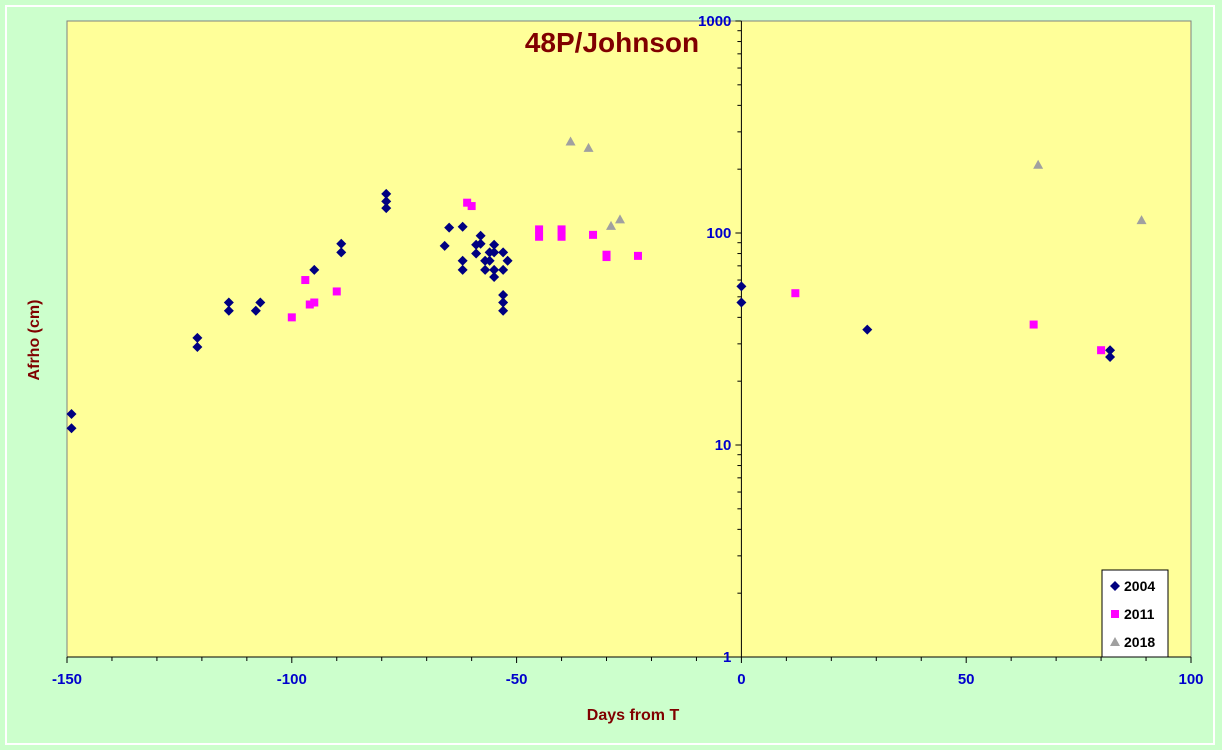  What do you see at coordinates (741, 679) in the screenshot?
I see `x-tick-label: 0` at bounding box center [741, 679].